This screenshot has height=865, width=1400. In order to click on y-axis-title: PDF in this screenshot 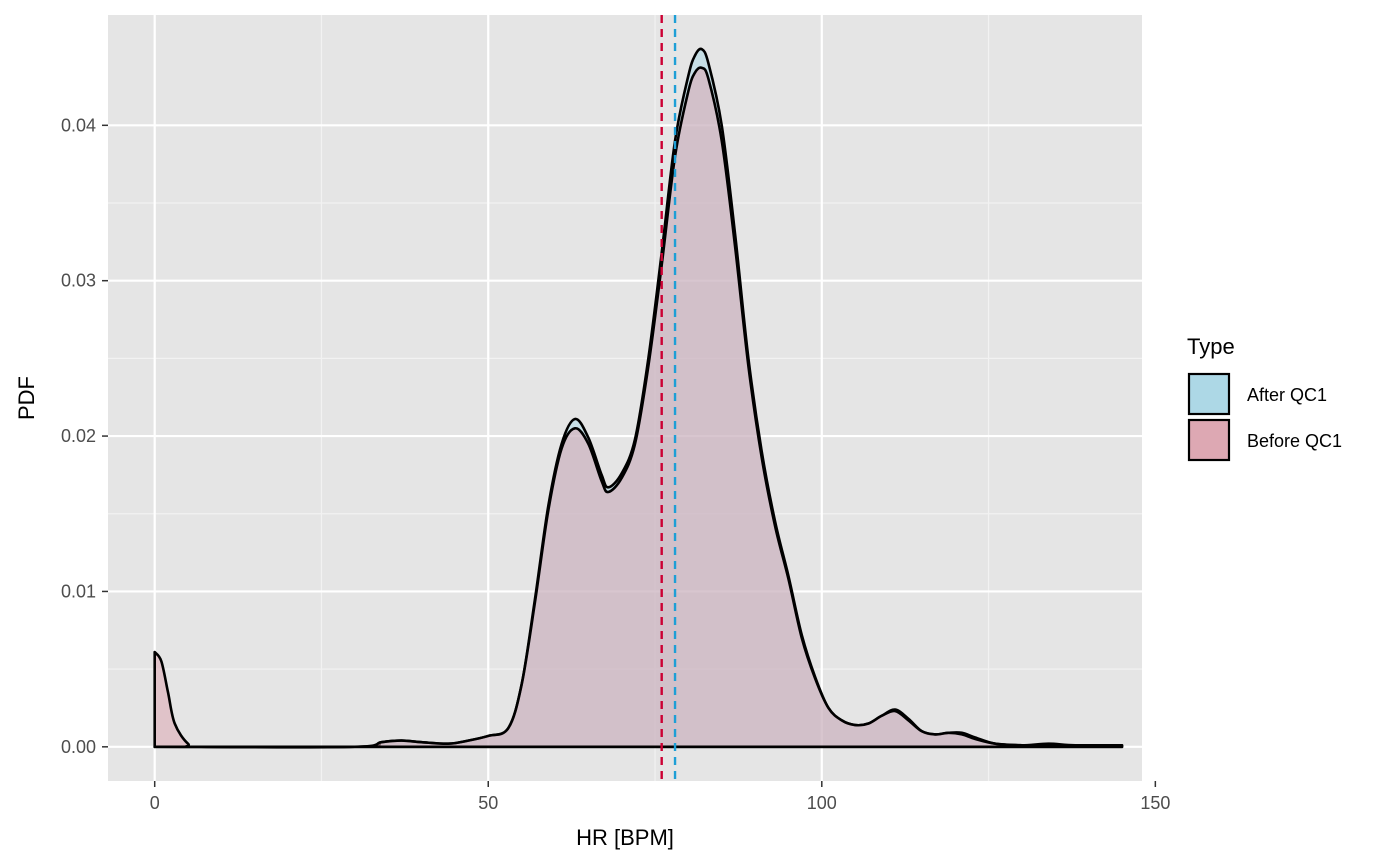, I will do `click(26, 398)`.